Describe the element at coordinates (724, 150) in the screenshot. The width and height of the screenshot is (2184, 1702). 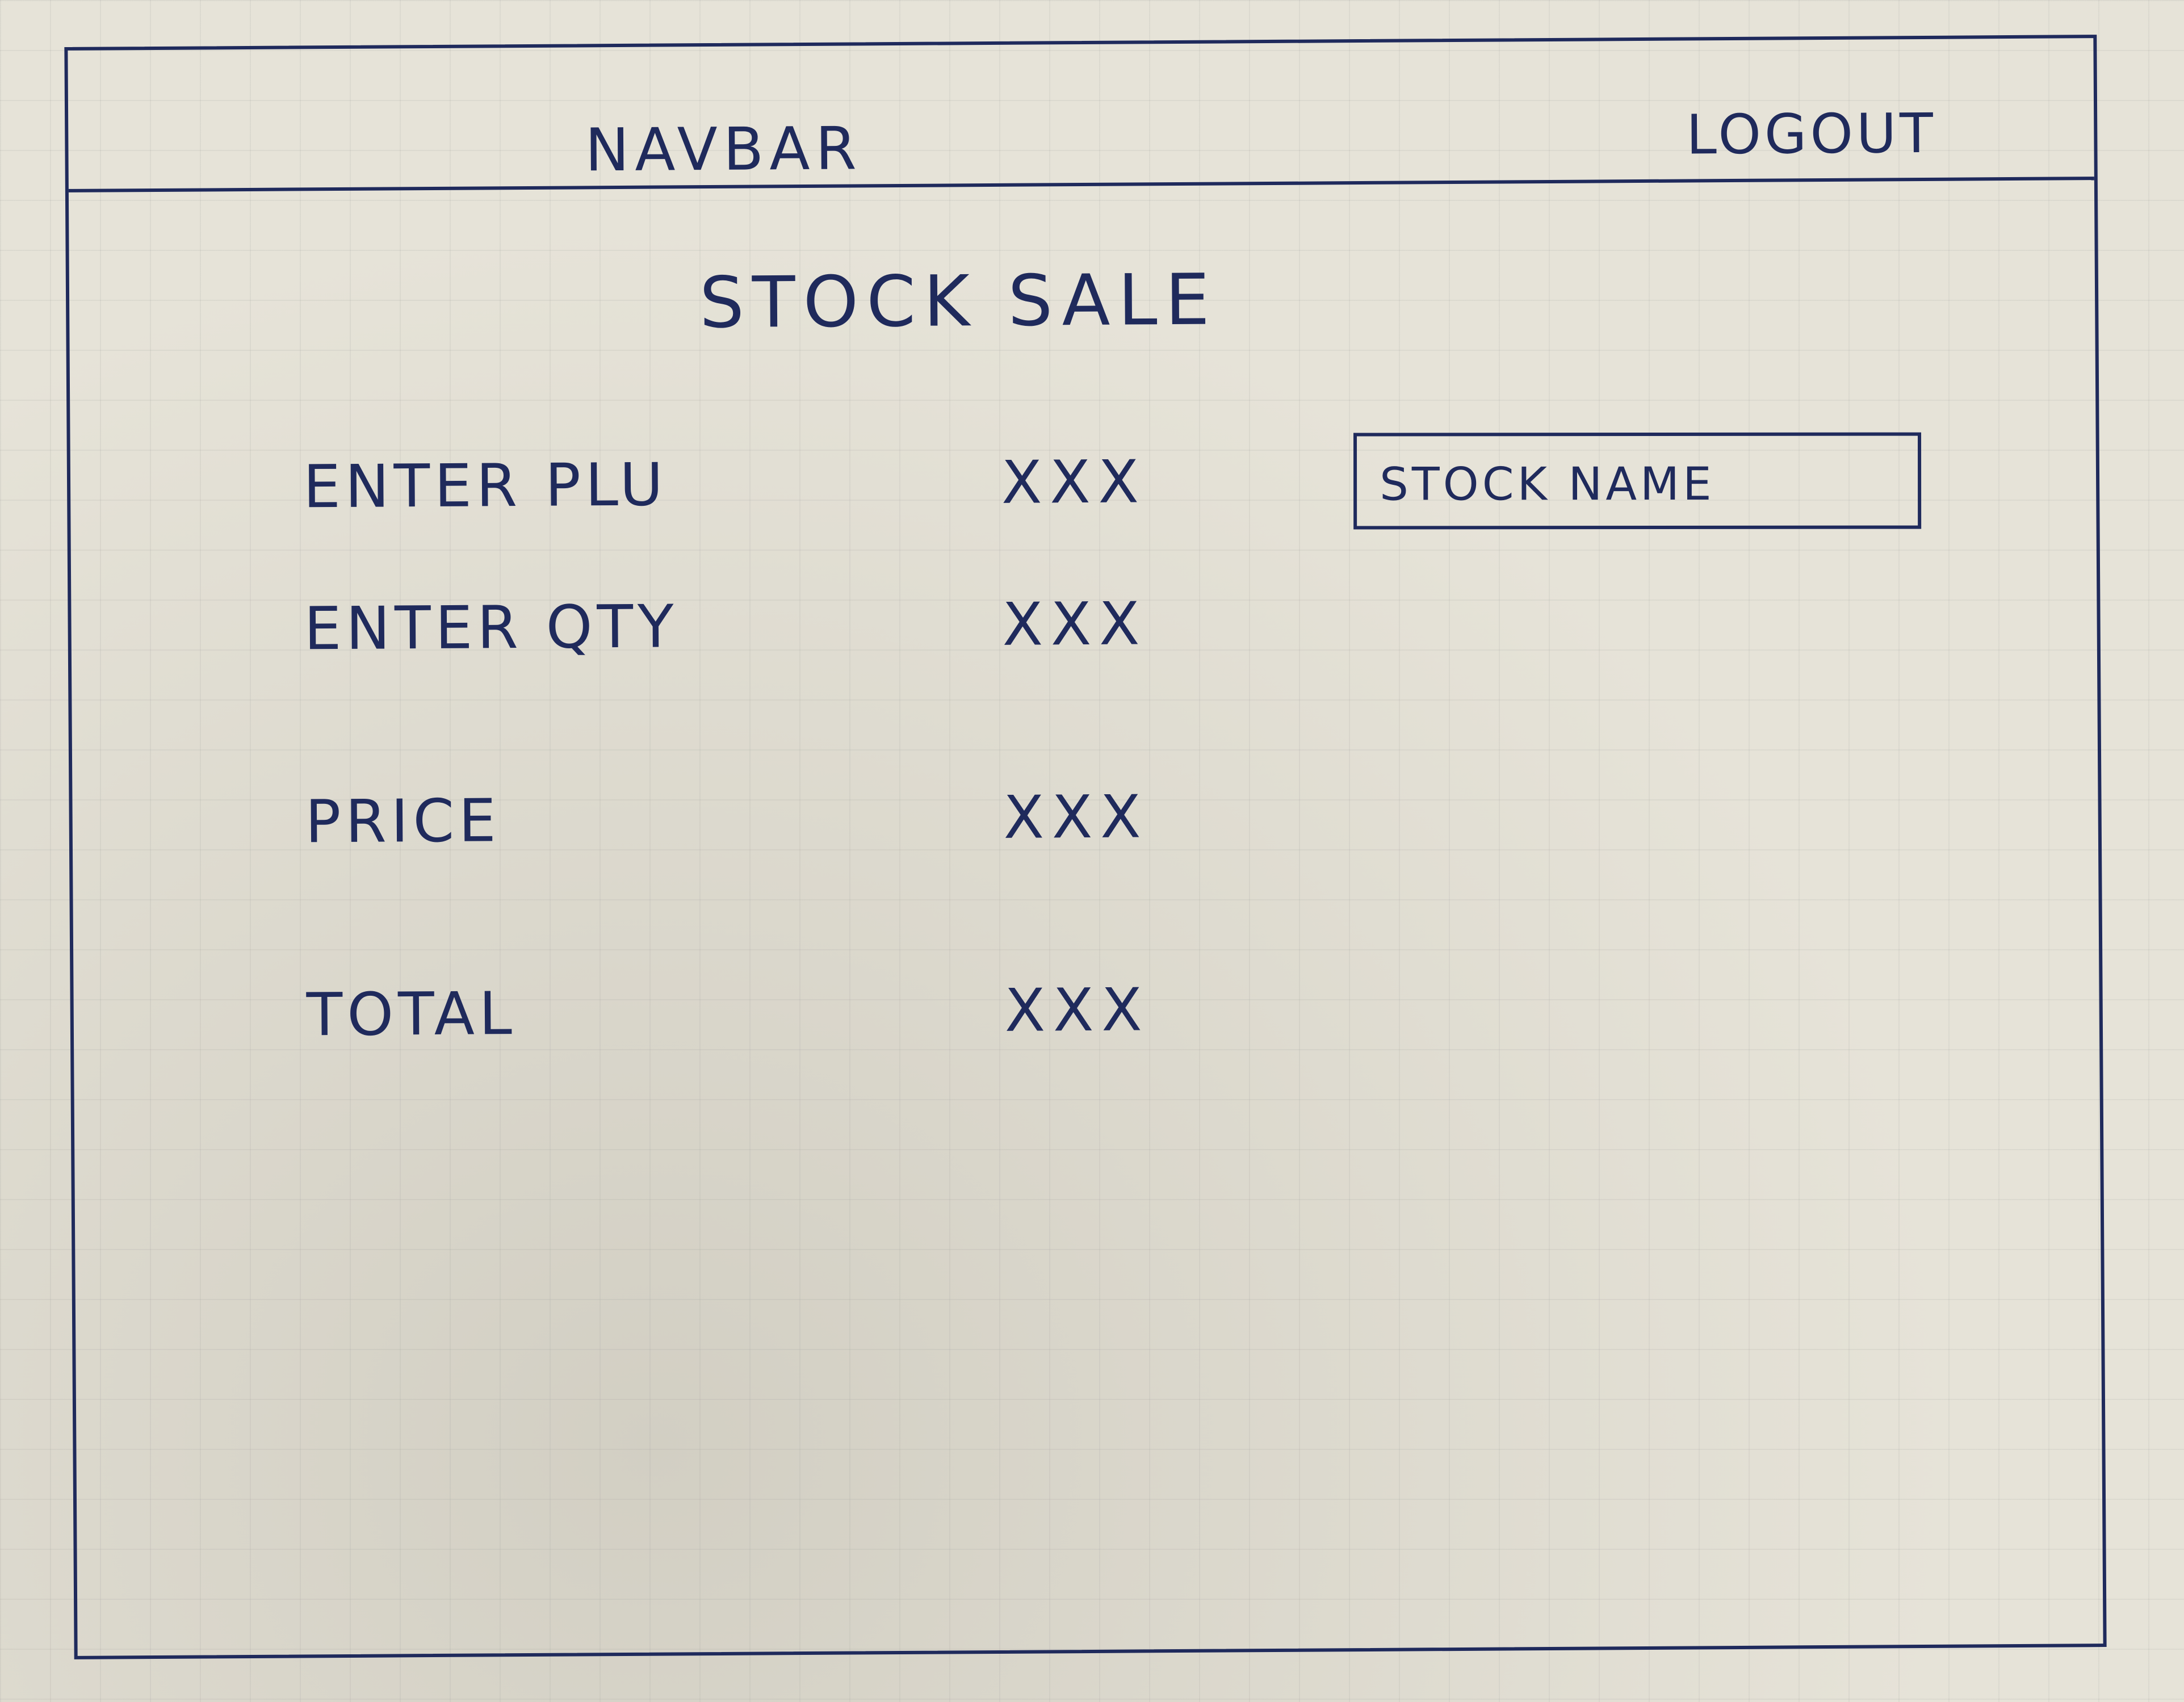
I see `navbar-title: NAVBAR` at that location.